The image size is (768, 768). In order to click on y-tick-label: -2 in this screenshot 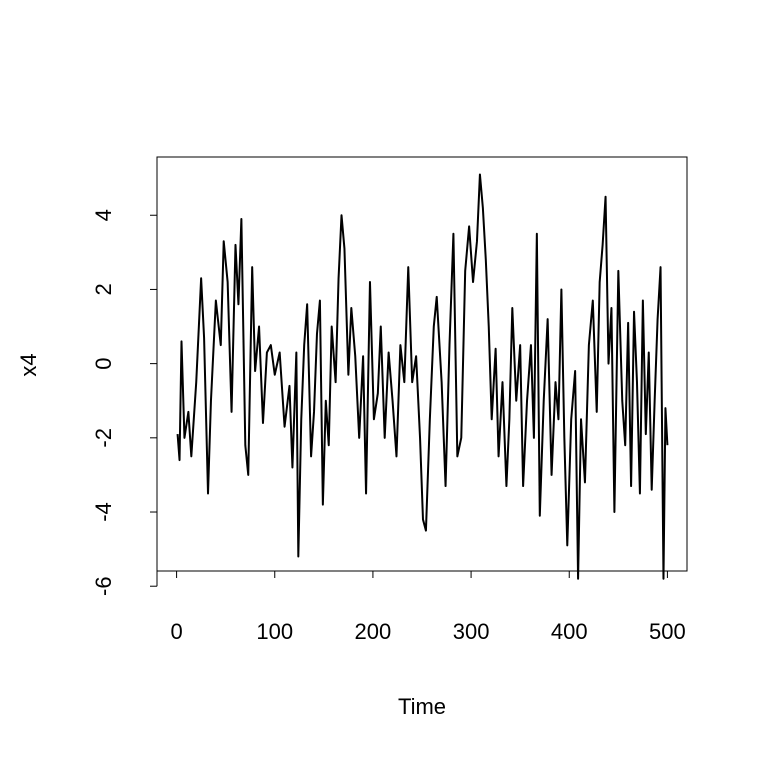, I will do `click(103, 438)`.